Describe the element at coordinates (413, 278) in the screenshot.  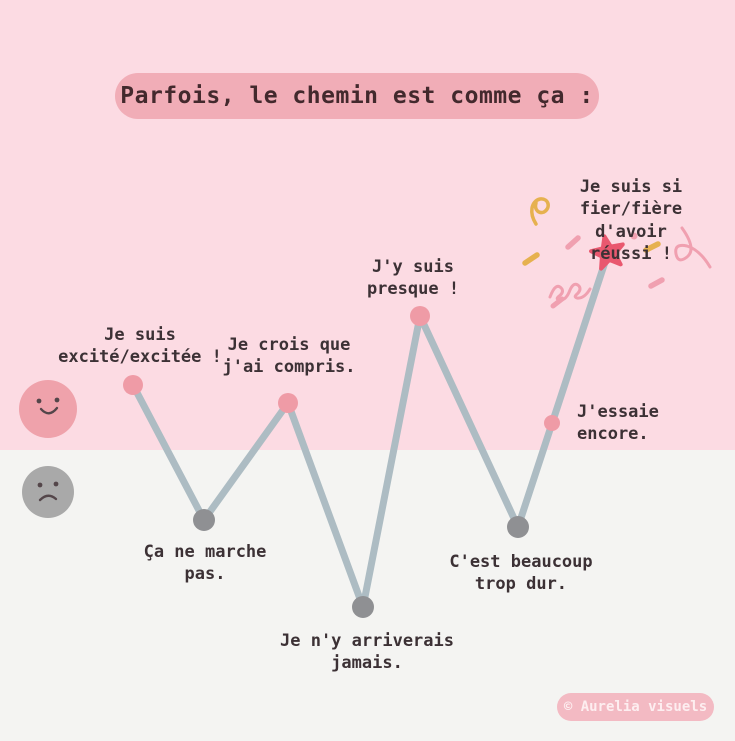
I see `label-almost: J'y suis presque !` at that location.